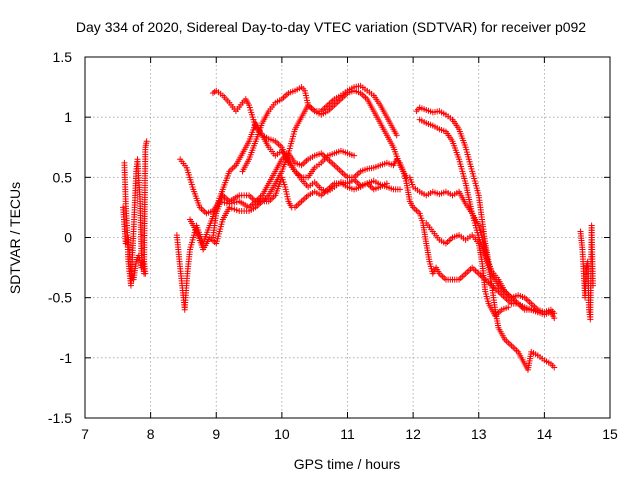 This screenshot has height=480, width=640. I want to click on series-track-l, so click(586, 272).